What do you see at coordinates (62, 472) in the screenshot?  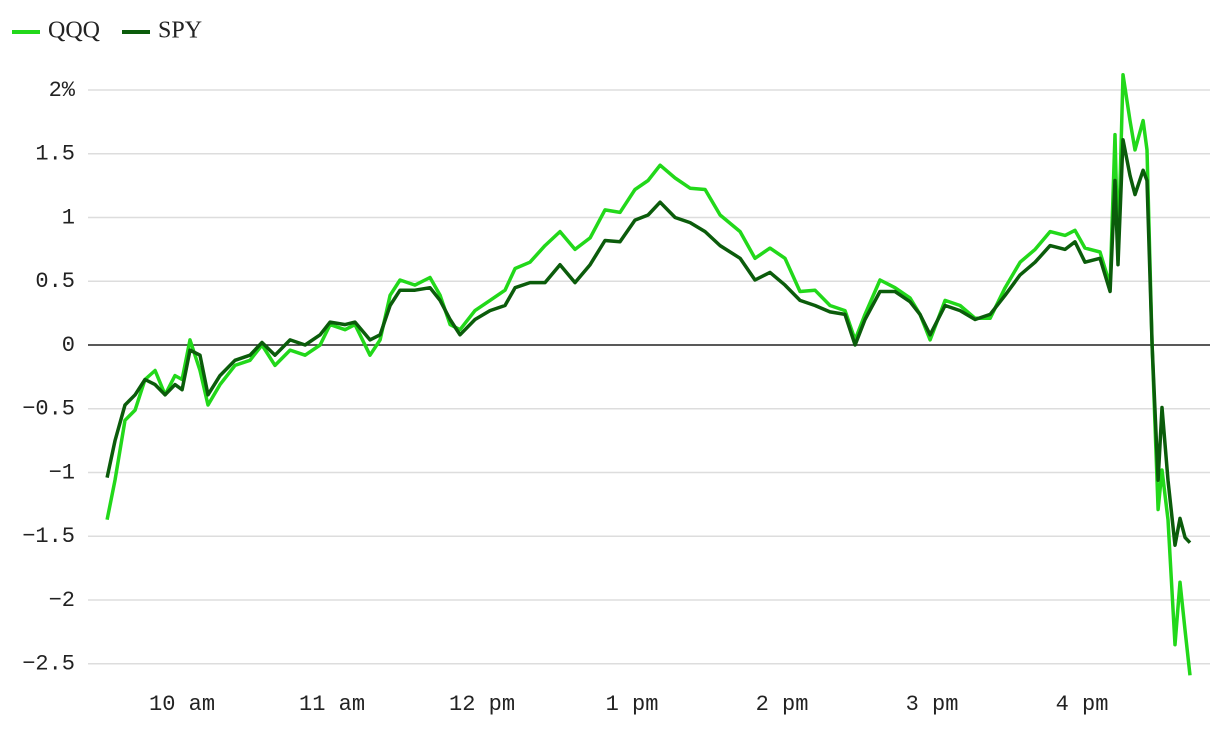 I see `y-tick-label: −1` at bounding box center [62, 472].